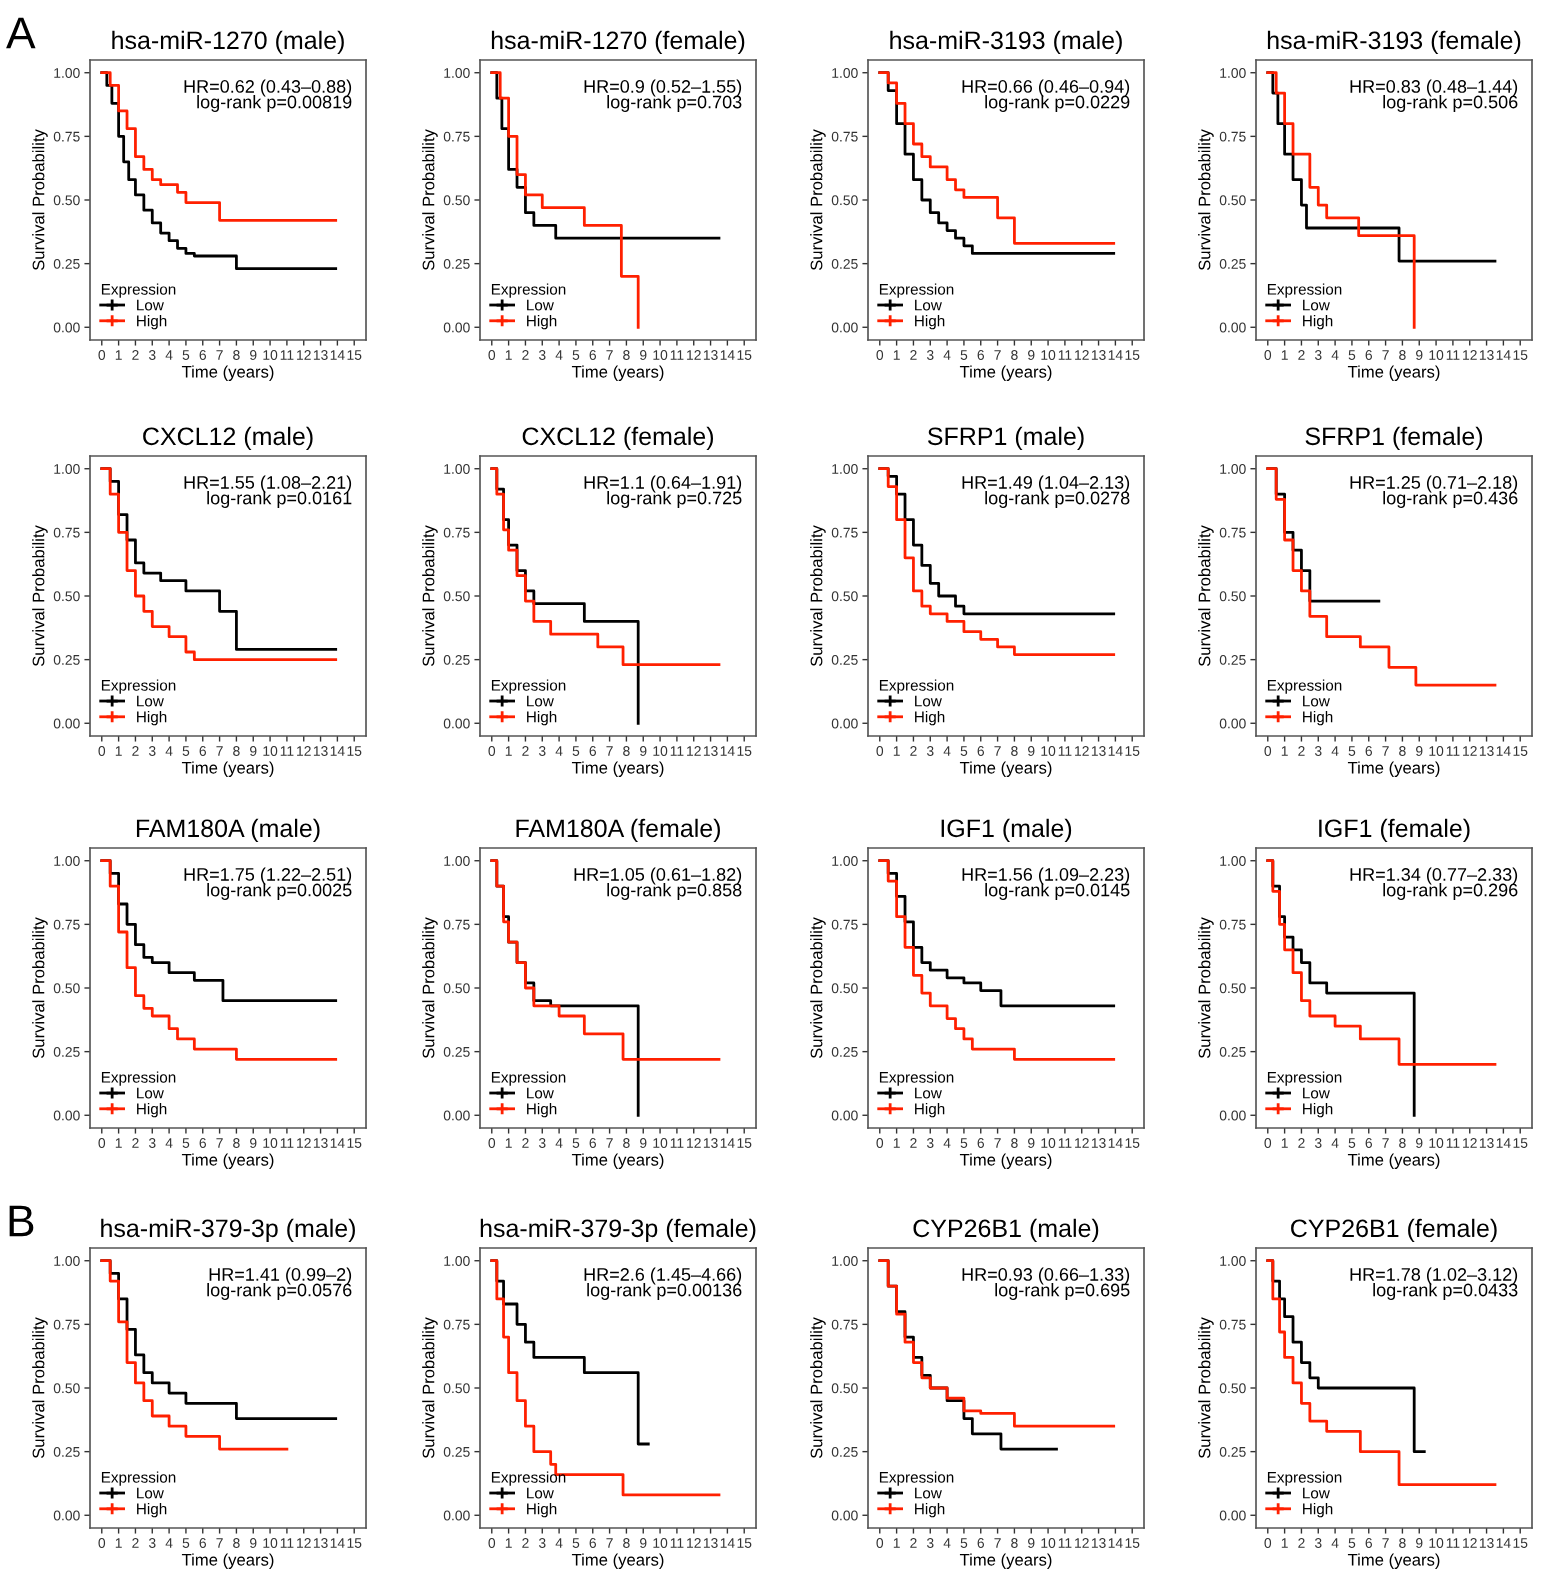  What do you see at coordinates (1046, 95) in the screenshot?
I see `annotation: HR=0.66 (0.46–0.94) log-rank p=0.0229` at bounding box center [1046, 95].